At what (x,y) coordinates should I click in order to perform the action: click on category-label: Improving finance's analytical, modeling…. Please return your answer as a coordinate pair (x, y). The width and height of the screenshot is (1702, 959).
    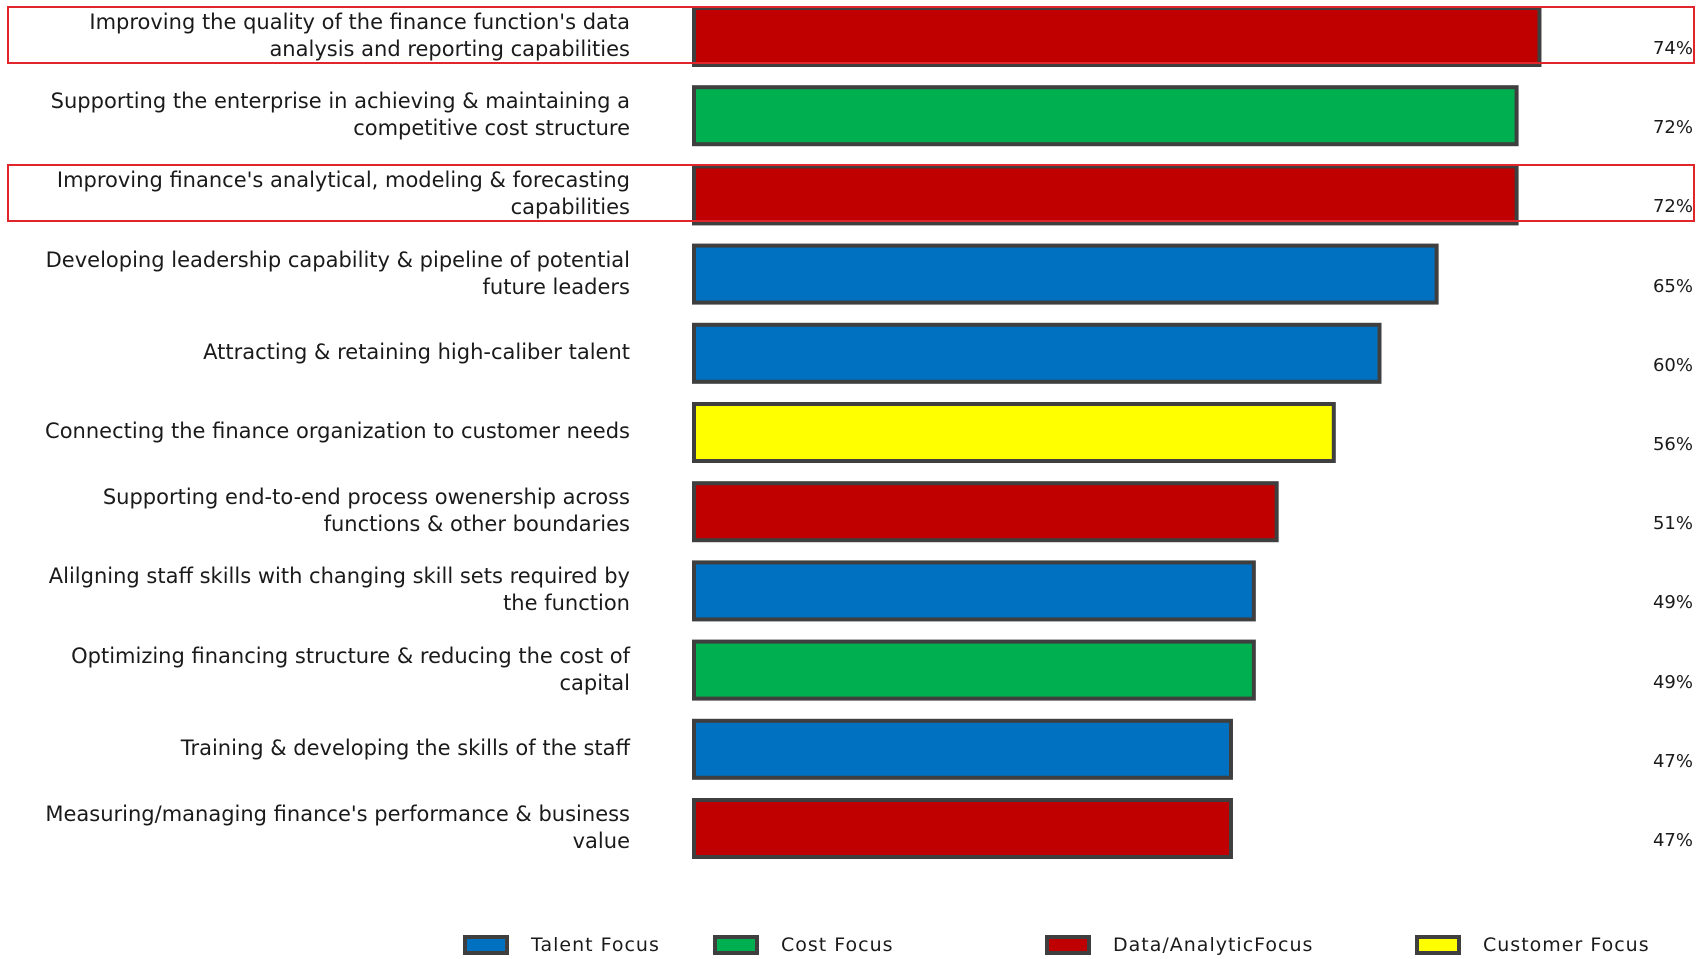
    Looking at the image, I should click on (343, 194).